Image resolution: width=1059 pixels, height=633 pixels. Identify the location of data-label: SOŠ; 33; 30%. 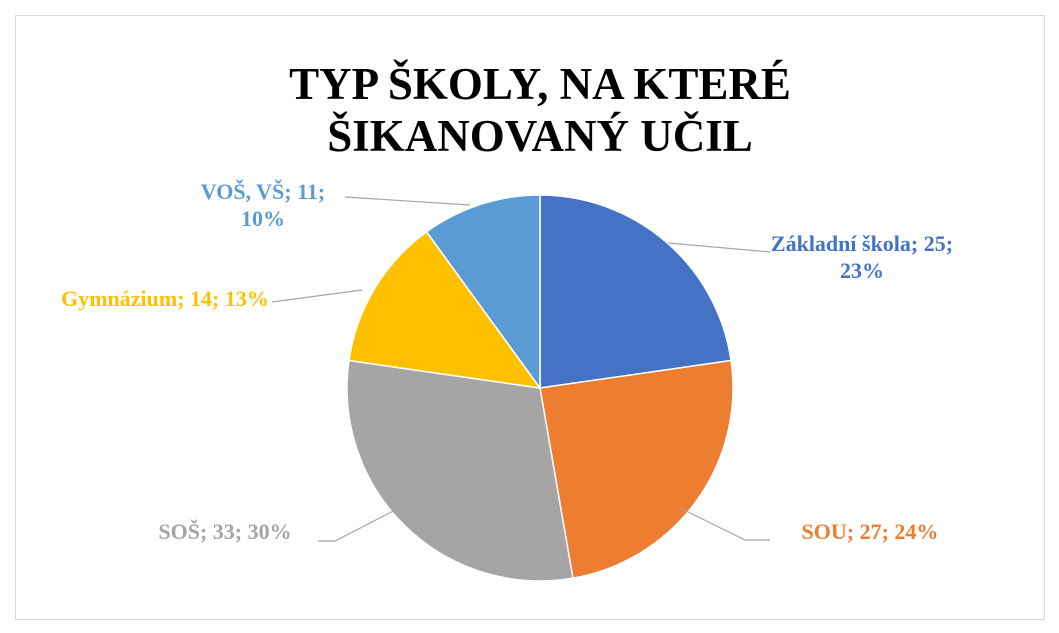
(225, 531).